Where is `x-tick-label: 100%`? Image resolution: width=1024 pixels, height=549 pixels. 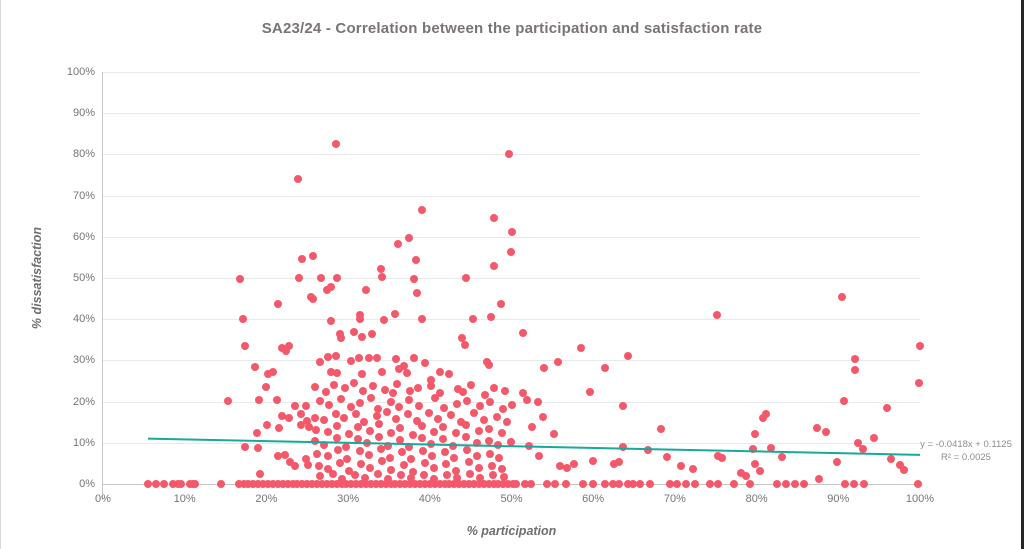
x-tick-label: 100% is located at coordinates (920, 499).